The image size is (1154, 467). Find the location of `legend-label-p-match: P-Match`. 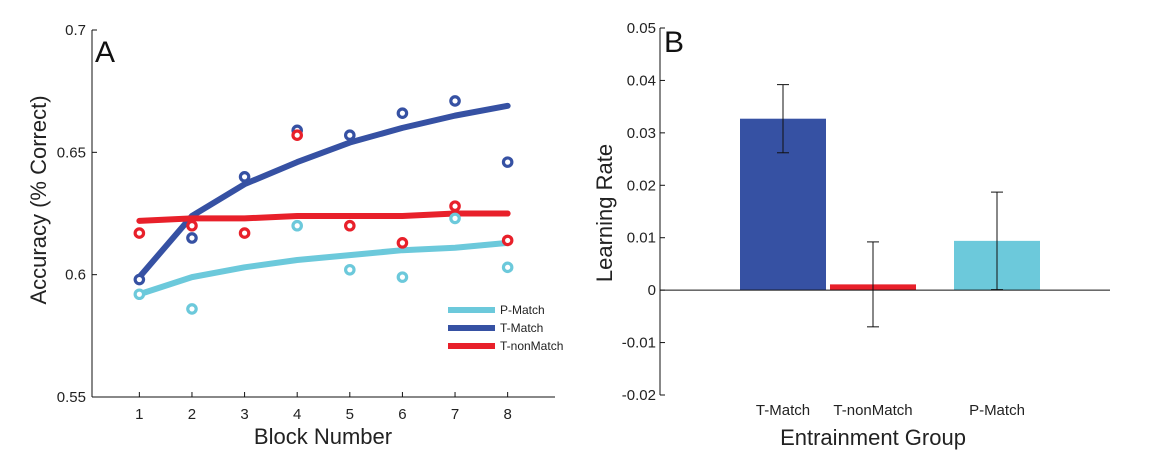

legend-label-p-match: P-Match is located at coordinates (522, 310).